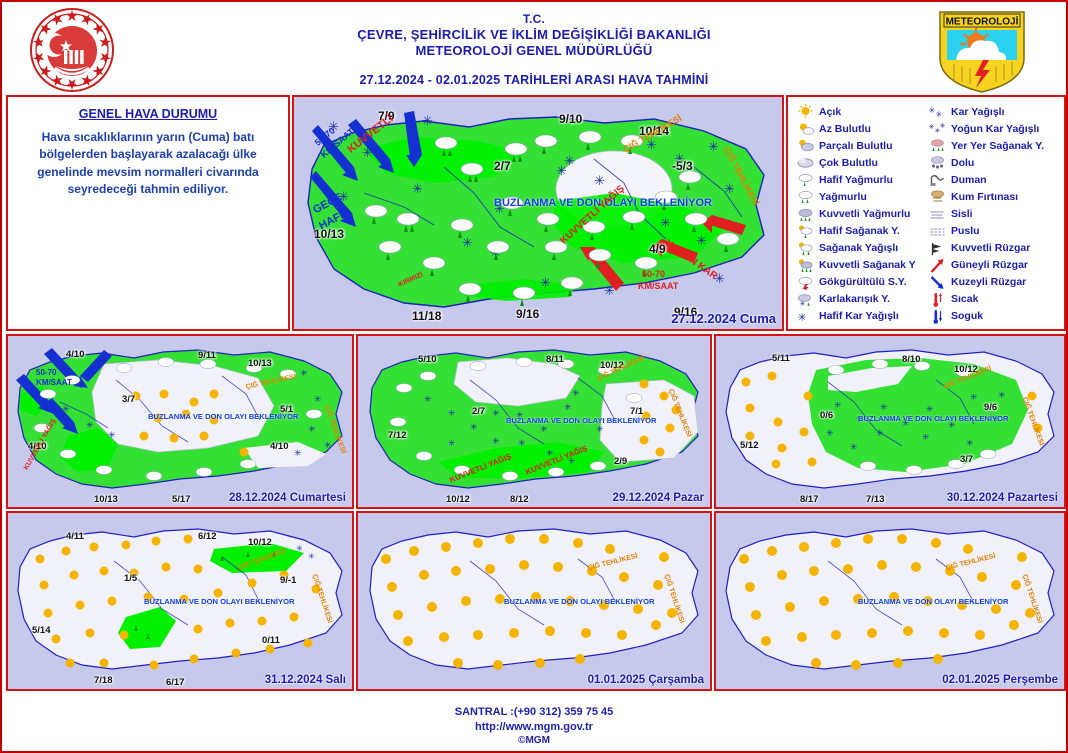 This screenshot has height=753, width=1068. Describe the element at coordinates (887, 602) in the screenshot. I see `weather-icons-thursday` at that location.